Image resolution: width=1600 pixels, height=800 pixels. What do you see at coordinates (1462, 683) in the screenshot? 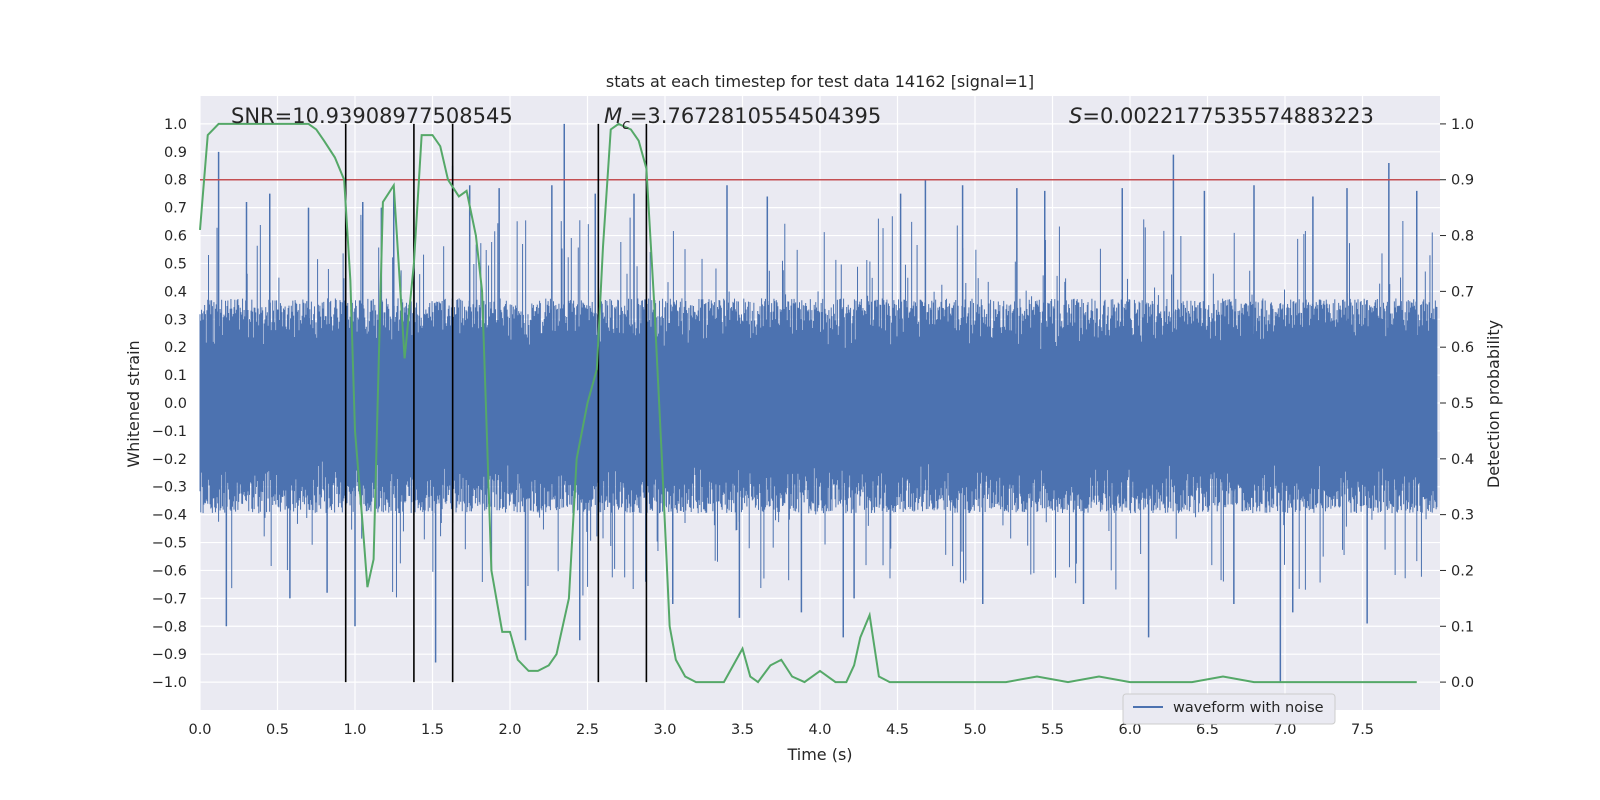
I see `y-right-tick-label: 0.0` at bounding box center [1462, 683].